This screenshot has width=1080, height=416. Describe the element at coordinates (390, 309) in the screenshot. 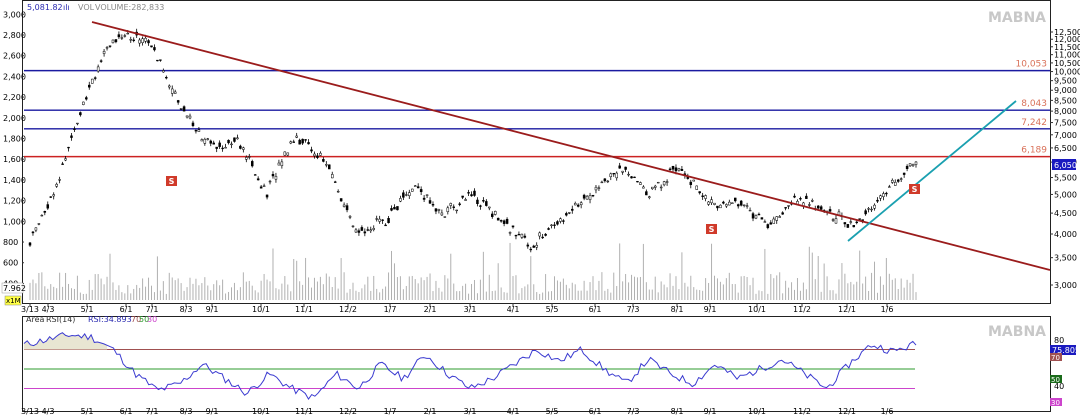

I see `x-axis-label: 1/7` at that location.